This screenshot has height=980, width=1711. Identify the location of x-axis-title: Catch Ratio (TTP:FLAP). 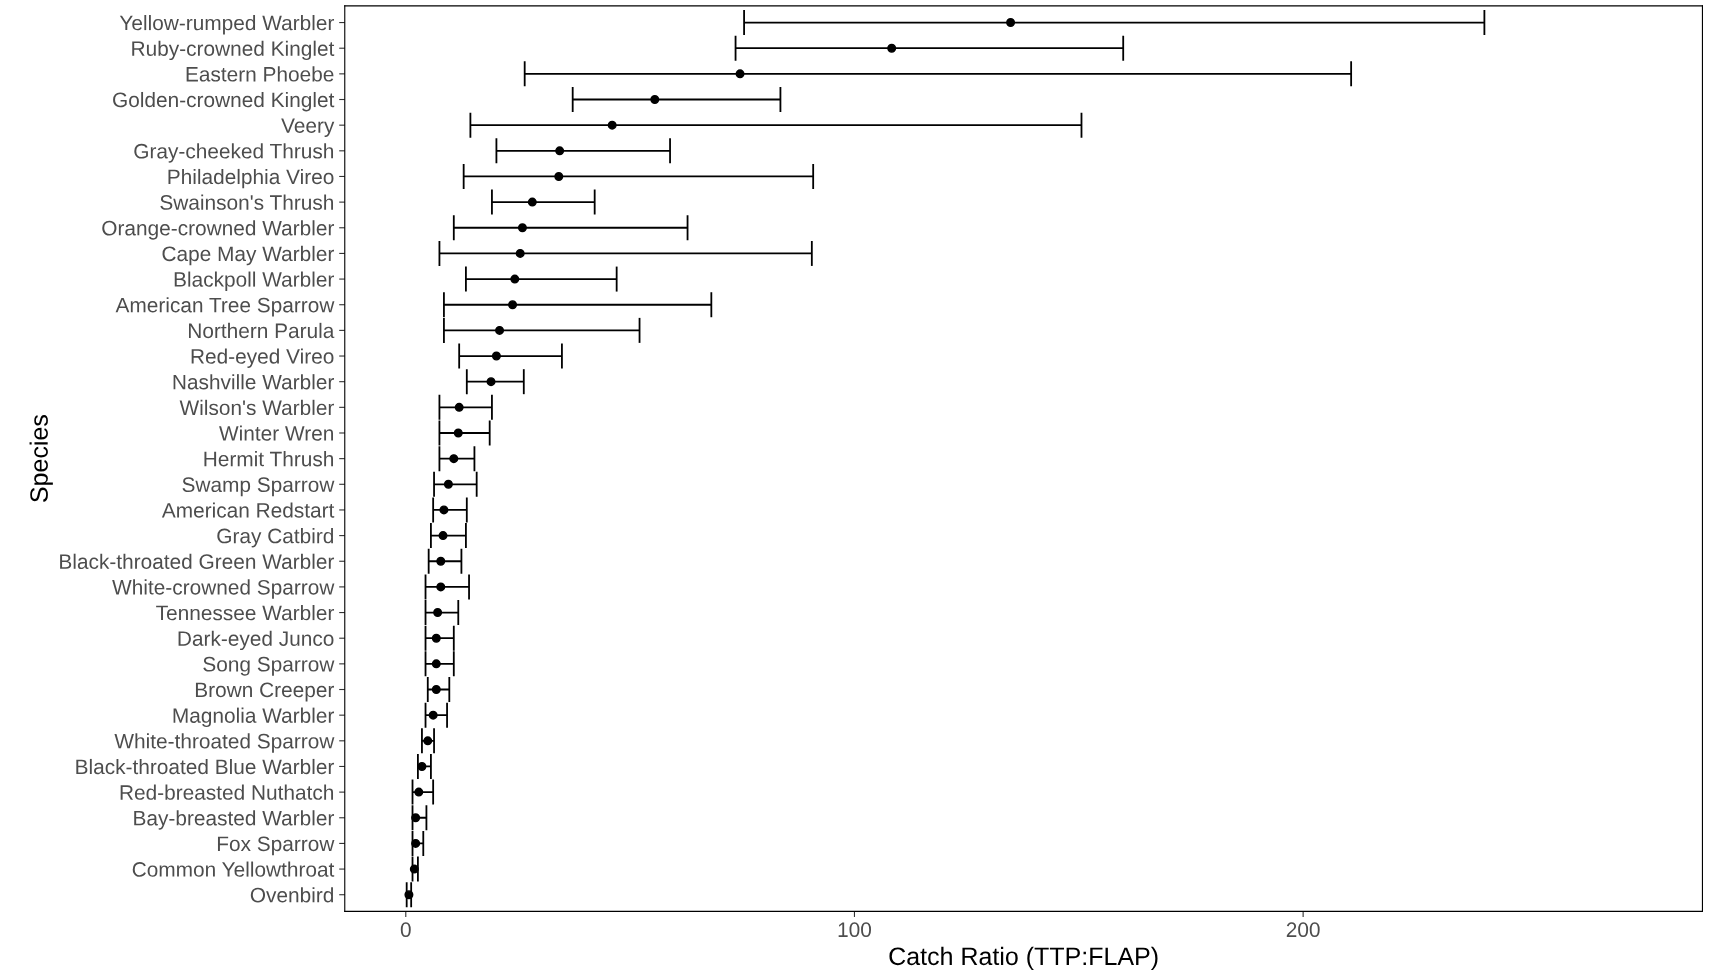
(1023, 958).